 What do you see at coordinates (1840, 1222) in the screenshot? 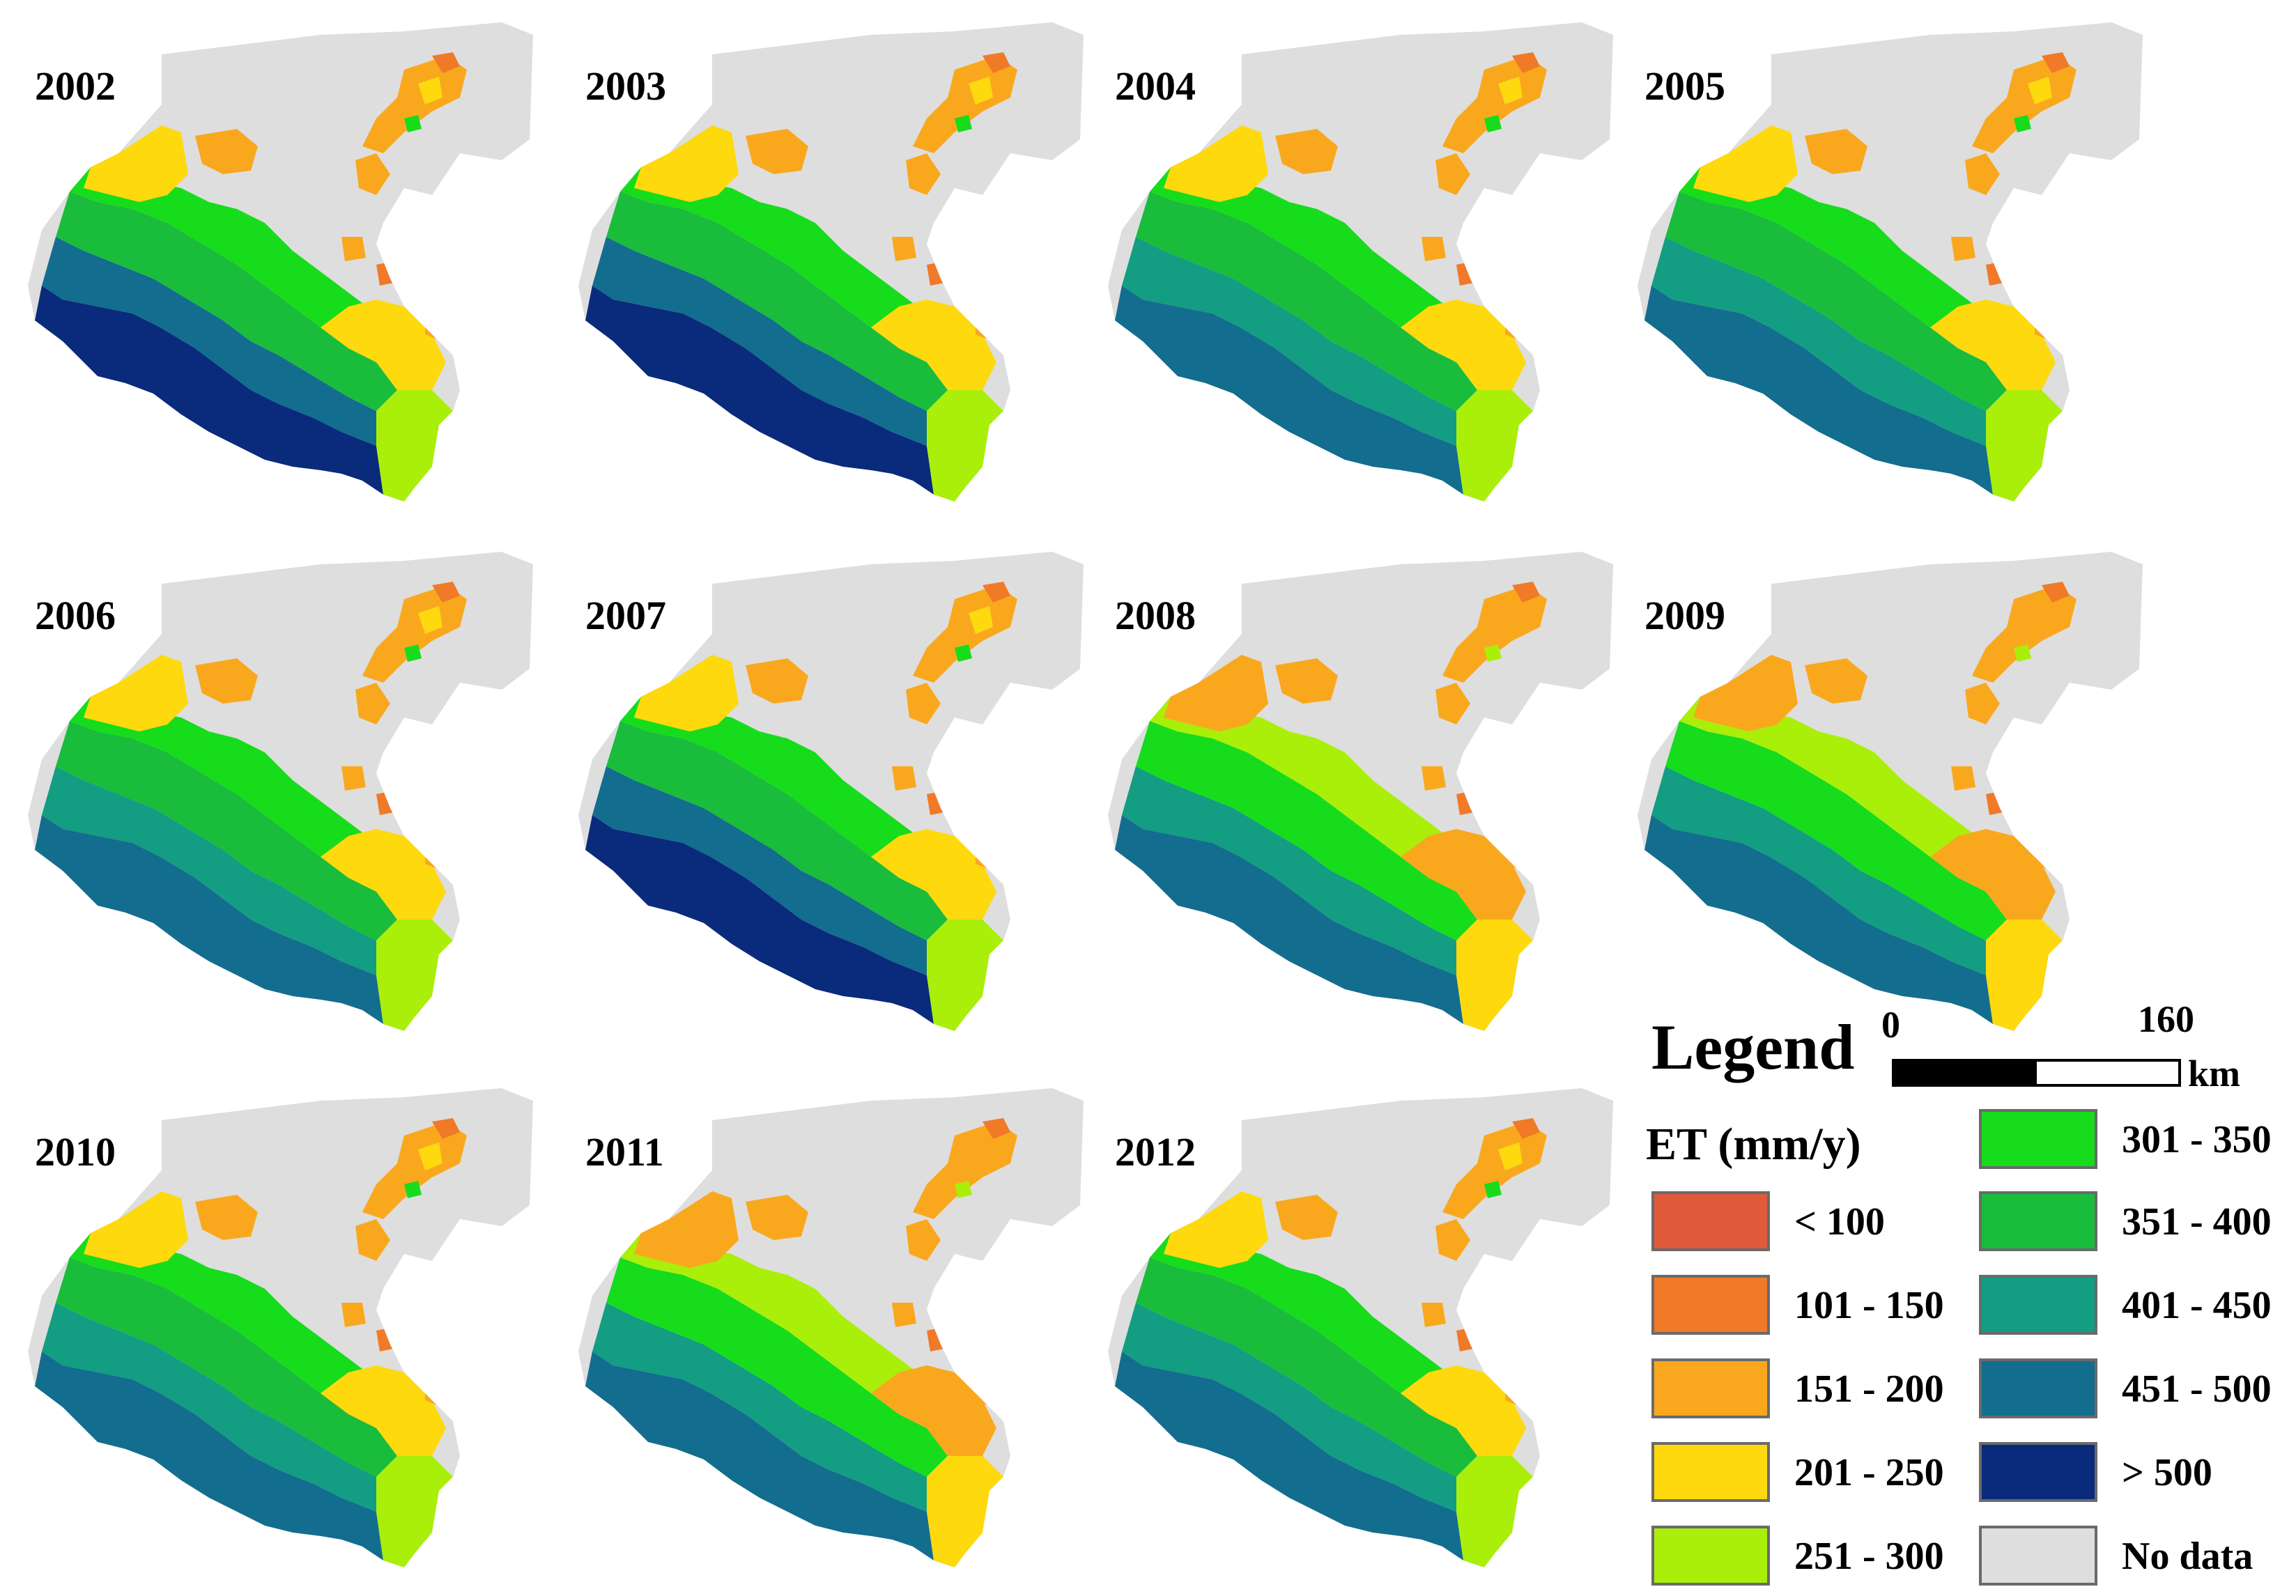
I see `legend-label: < 100` at bounding box center [1840, 1222].